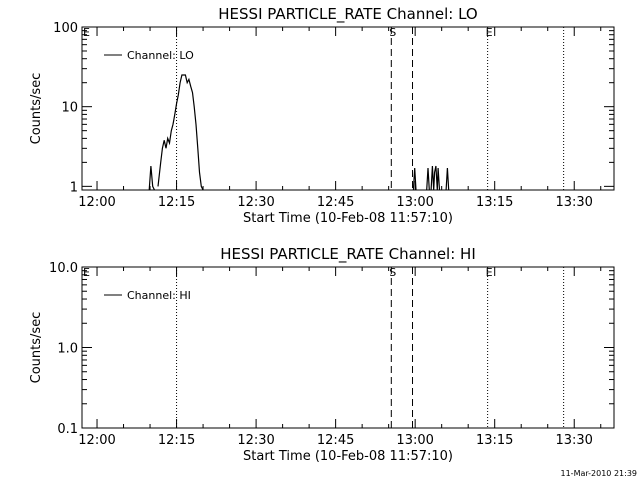 This screenshot has width=640, height=480. I want to click on y-tick-label: 1.0, so click(67, 349).